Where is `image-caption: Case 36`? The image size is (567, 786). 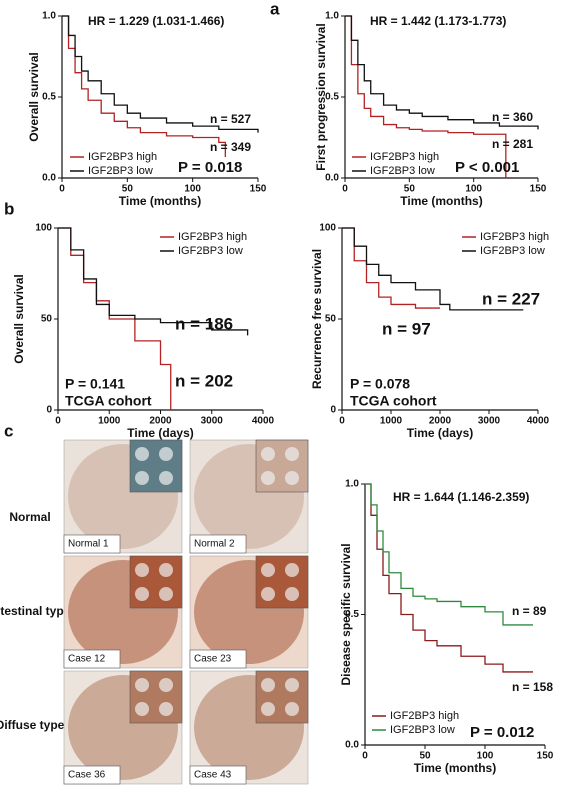
image-caption: Case 36 is located at coordinates (87, 775).